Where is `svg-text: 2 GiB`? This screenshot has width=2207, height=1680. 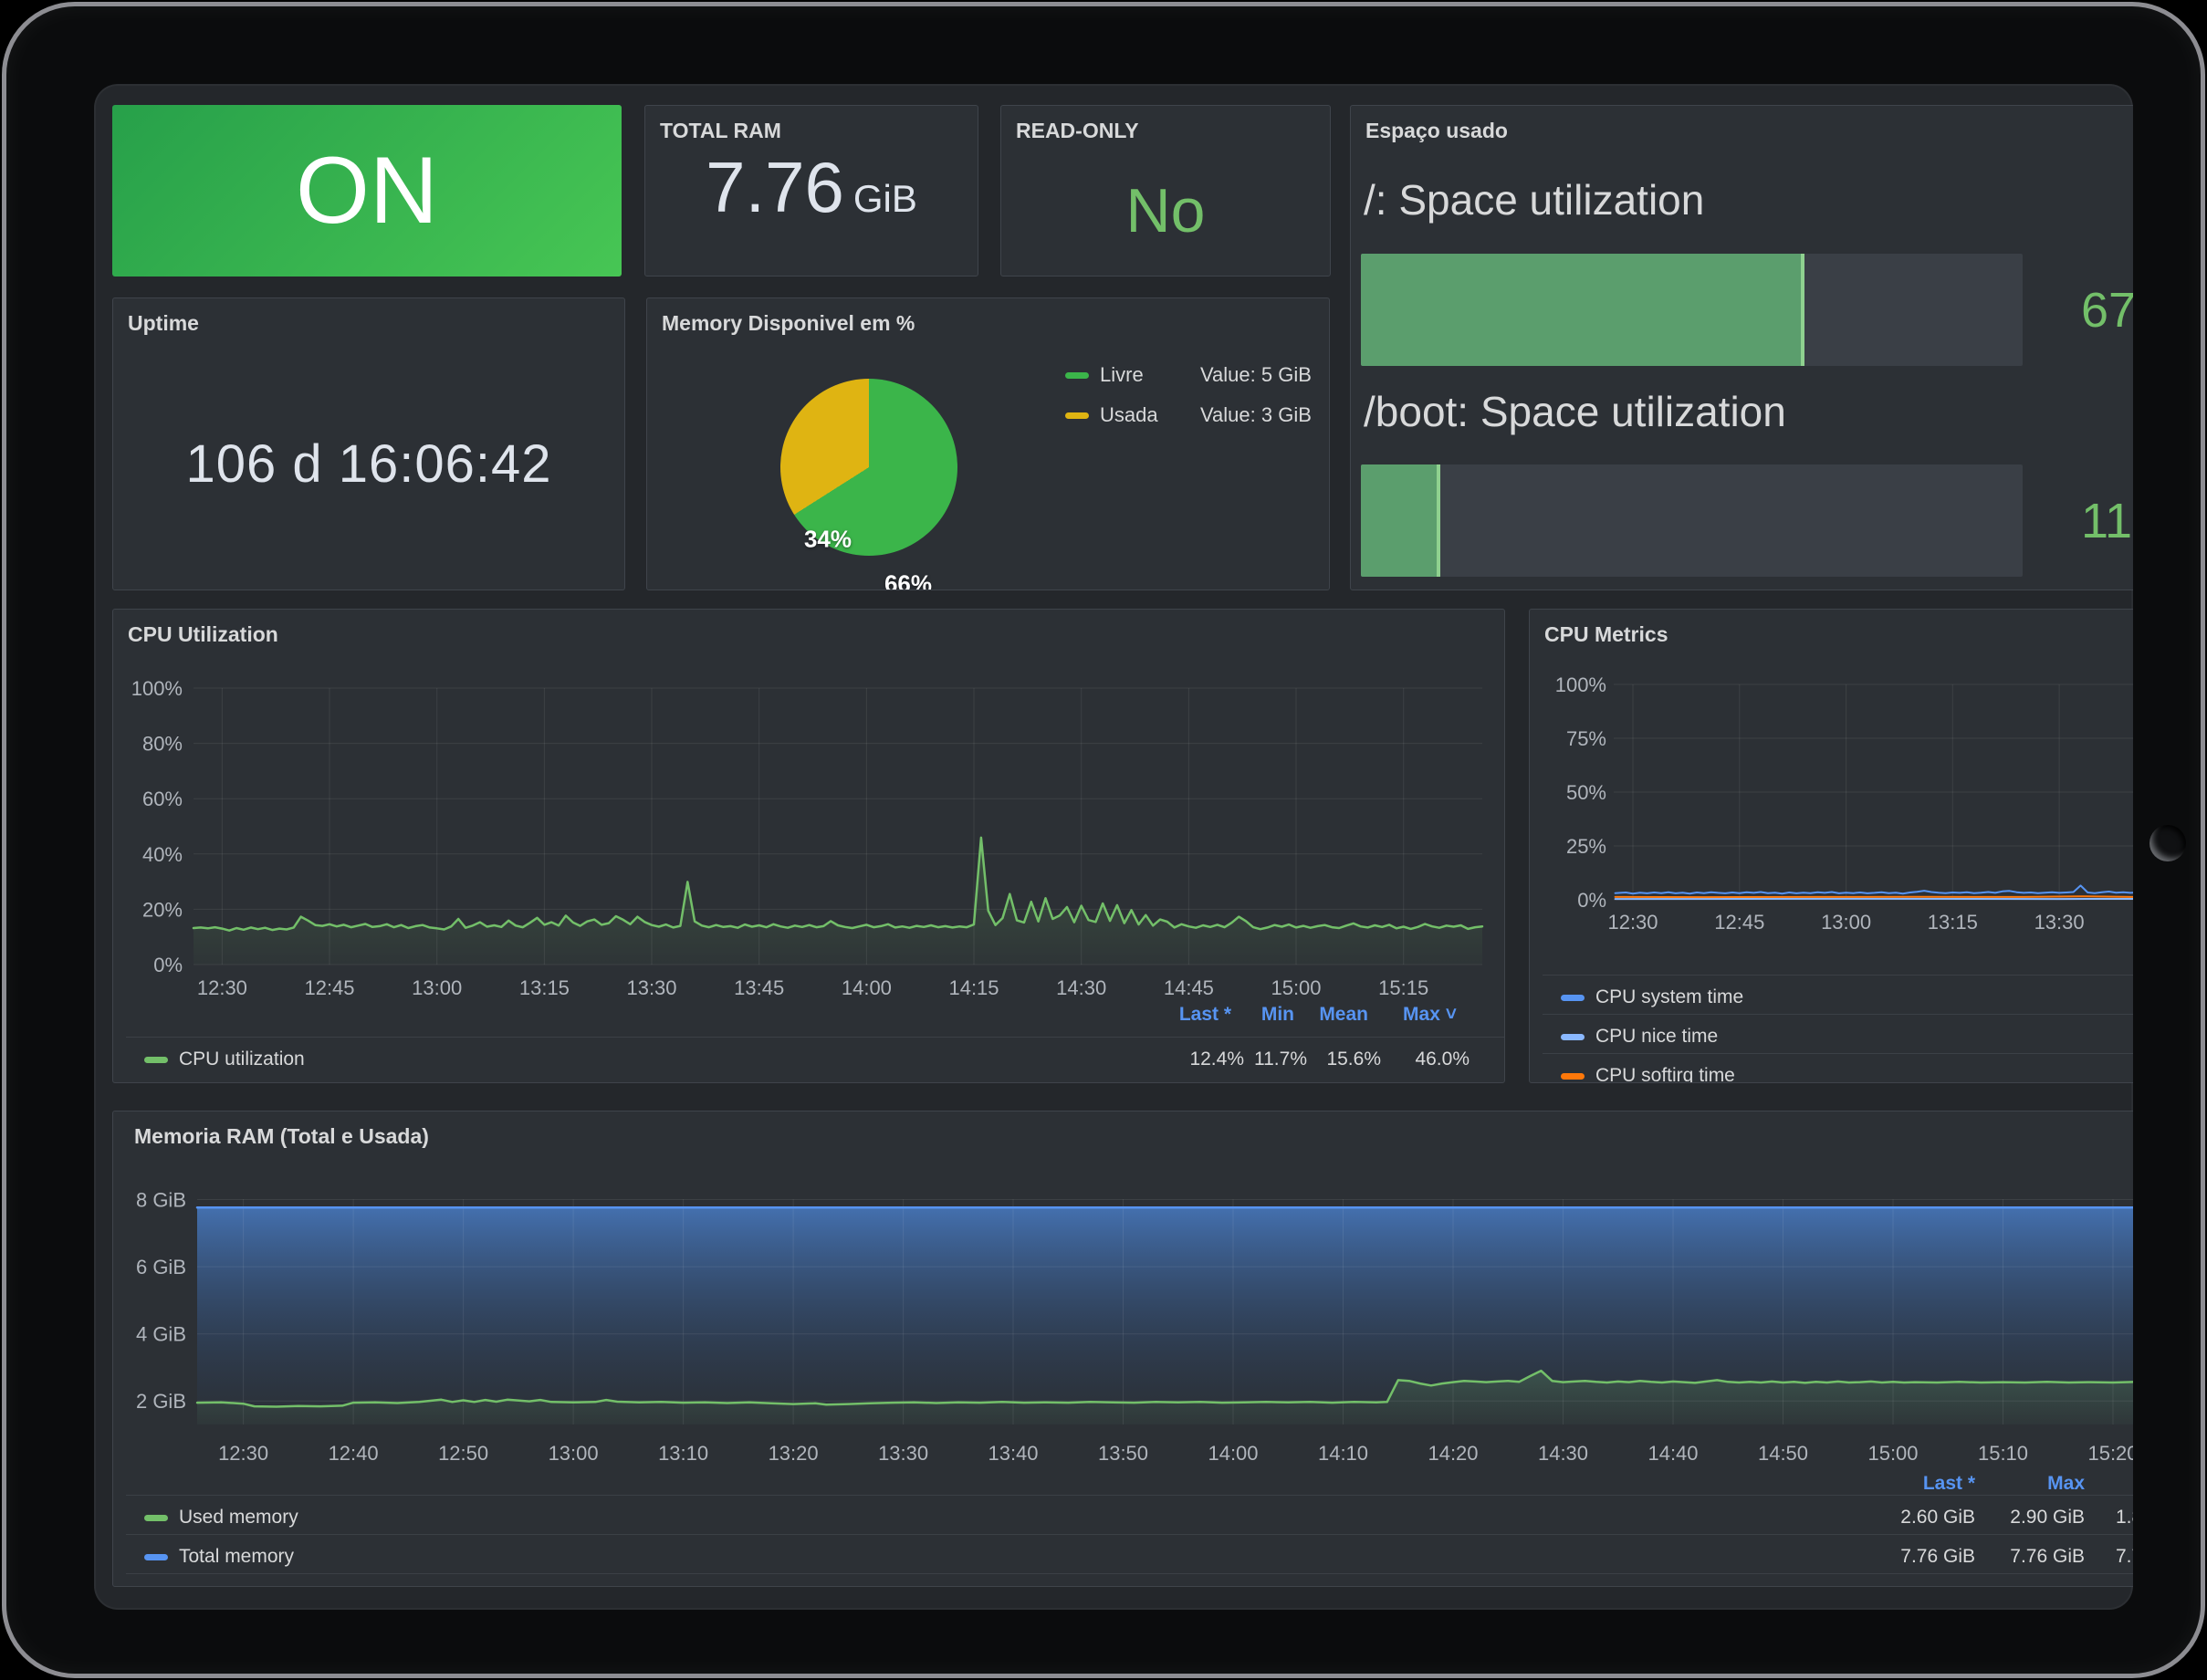
svg-text: 2 GiB is located at coordinates (161, 1402).